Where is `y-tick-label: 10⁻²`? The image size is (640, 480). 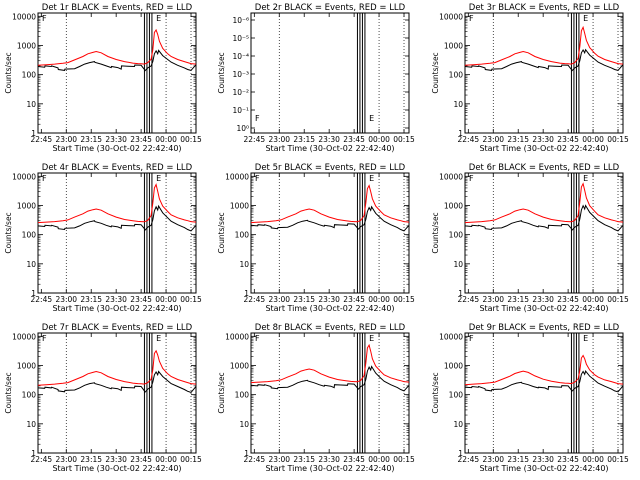
y-tick-label: 10⁻² is located at coordinates (240, 92).